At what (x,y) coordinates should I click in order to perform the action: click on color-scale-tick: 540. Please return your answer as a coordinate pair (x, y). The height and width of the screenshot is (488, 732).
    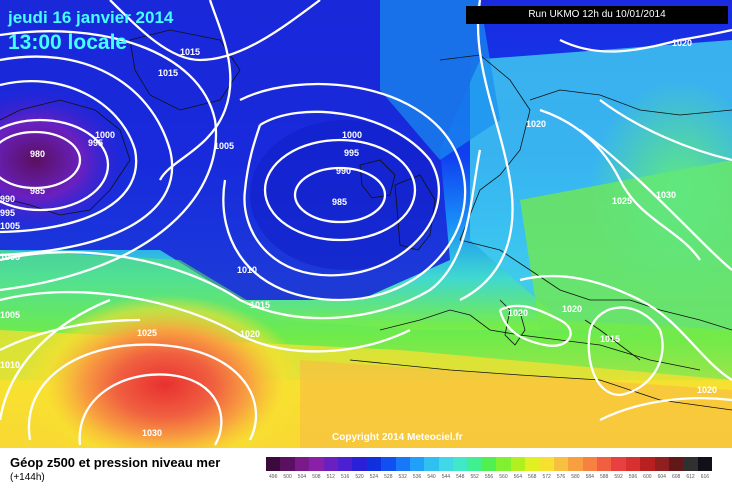
    Looking at the image, I should click on (431, 477).